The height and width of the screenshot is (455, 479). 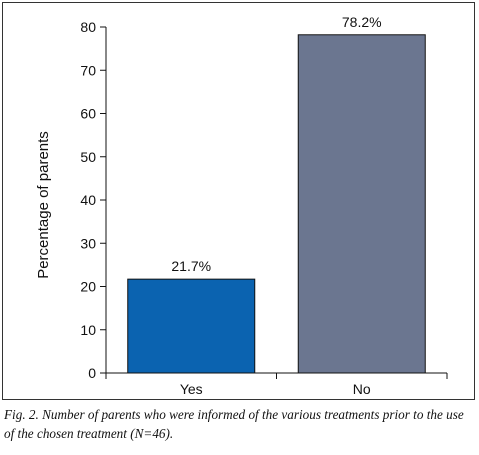 What do you see at coordinates (276, 384) in the screenshot?
I see `x-axis: Yes No` at bounding box center [276, 384].